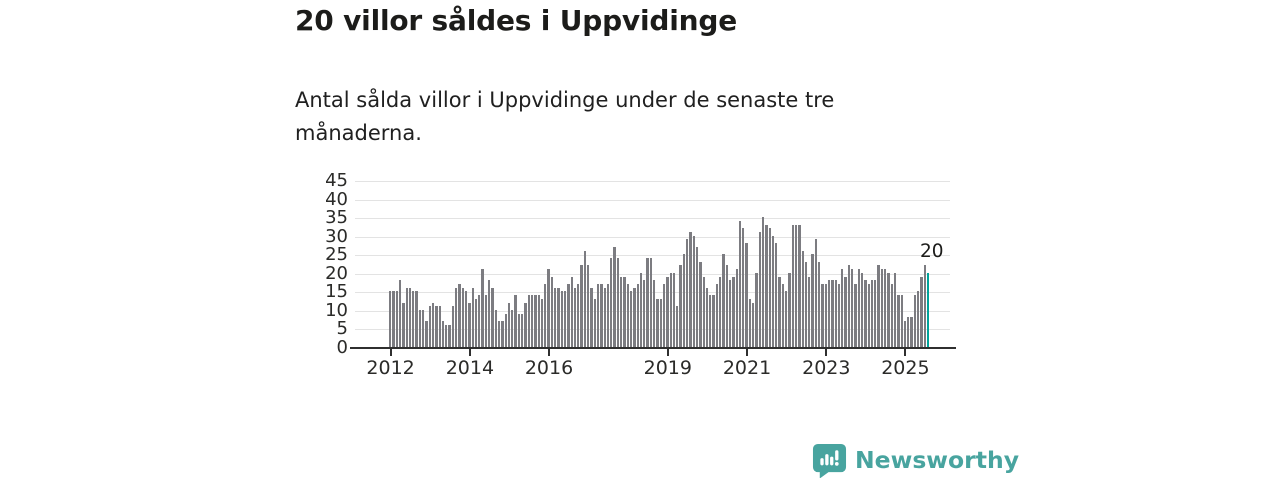  I want to click on y-tick-label: 15, so click(336, 292).